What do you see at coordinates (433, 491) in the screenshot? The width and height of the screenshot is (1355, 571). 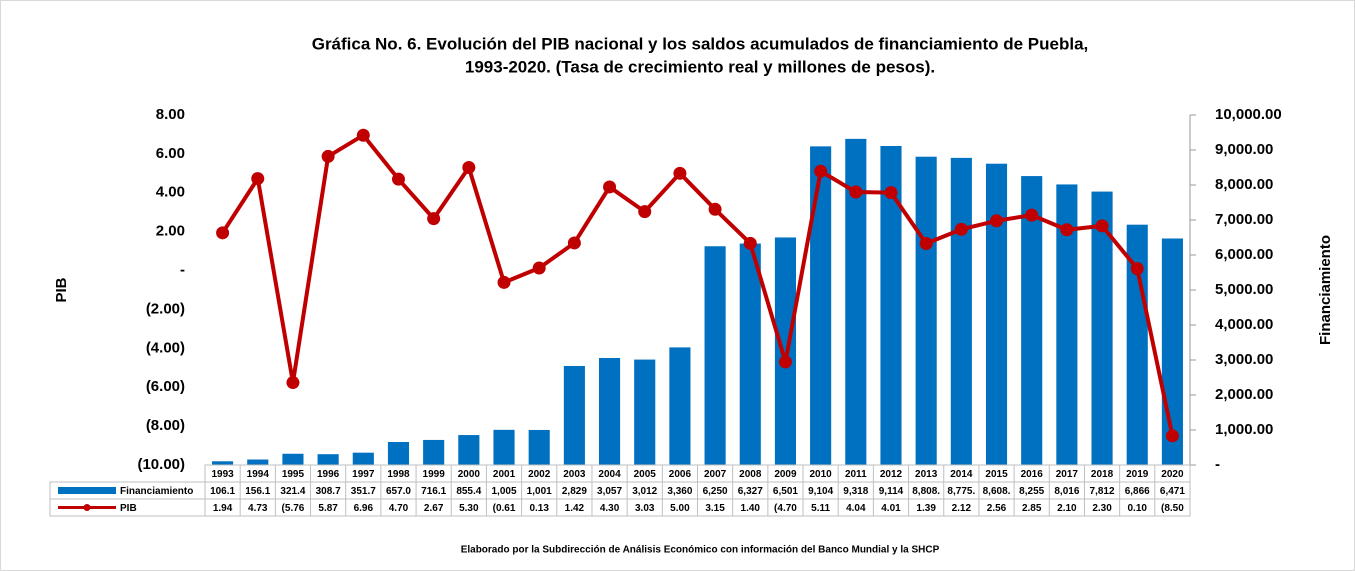 I see `table-value: 716.1` at bounding box center [433, 491].